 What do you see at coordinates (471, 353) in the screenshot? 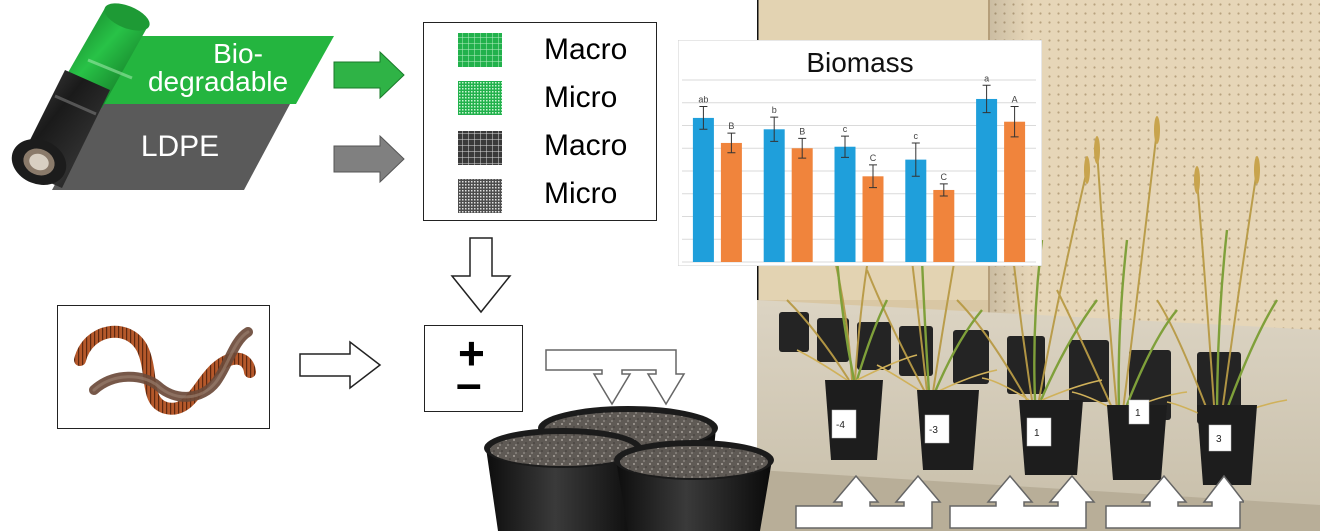
I see `plus-sign: +` at bounding box center [471, 353].